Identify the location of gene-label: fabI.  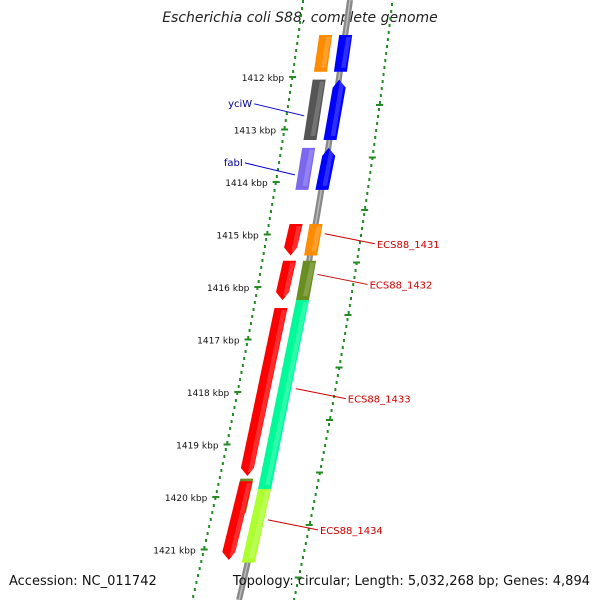
(233, 163).